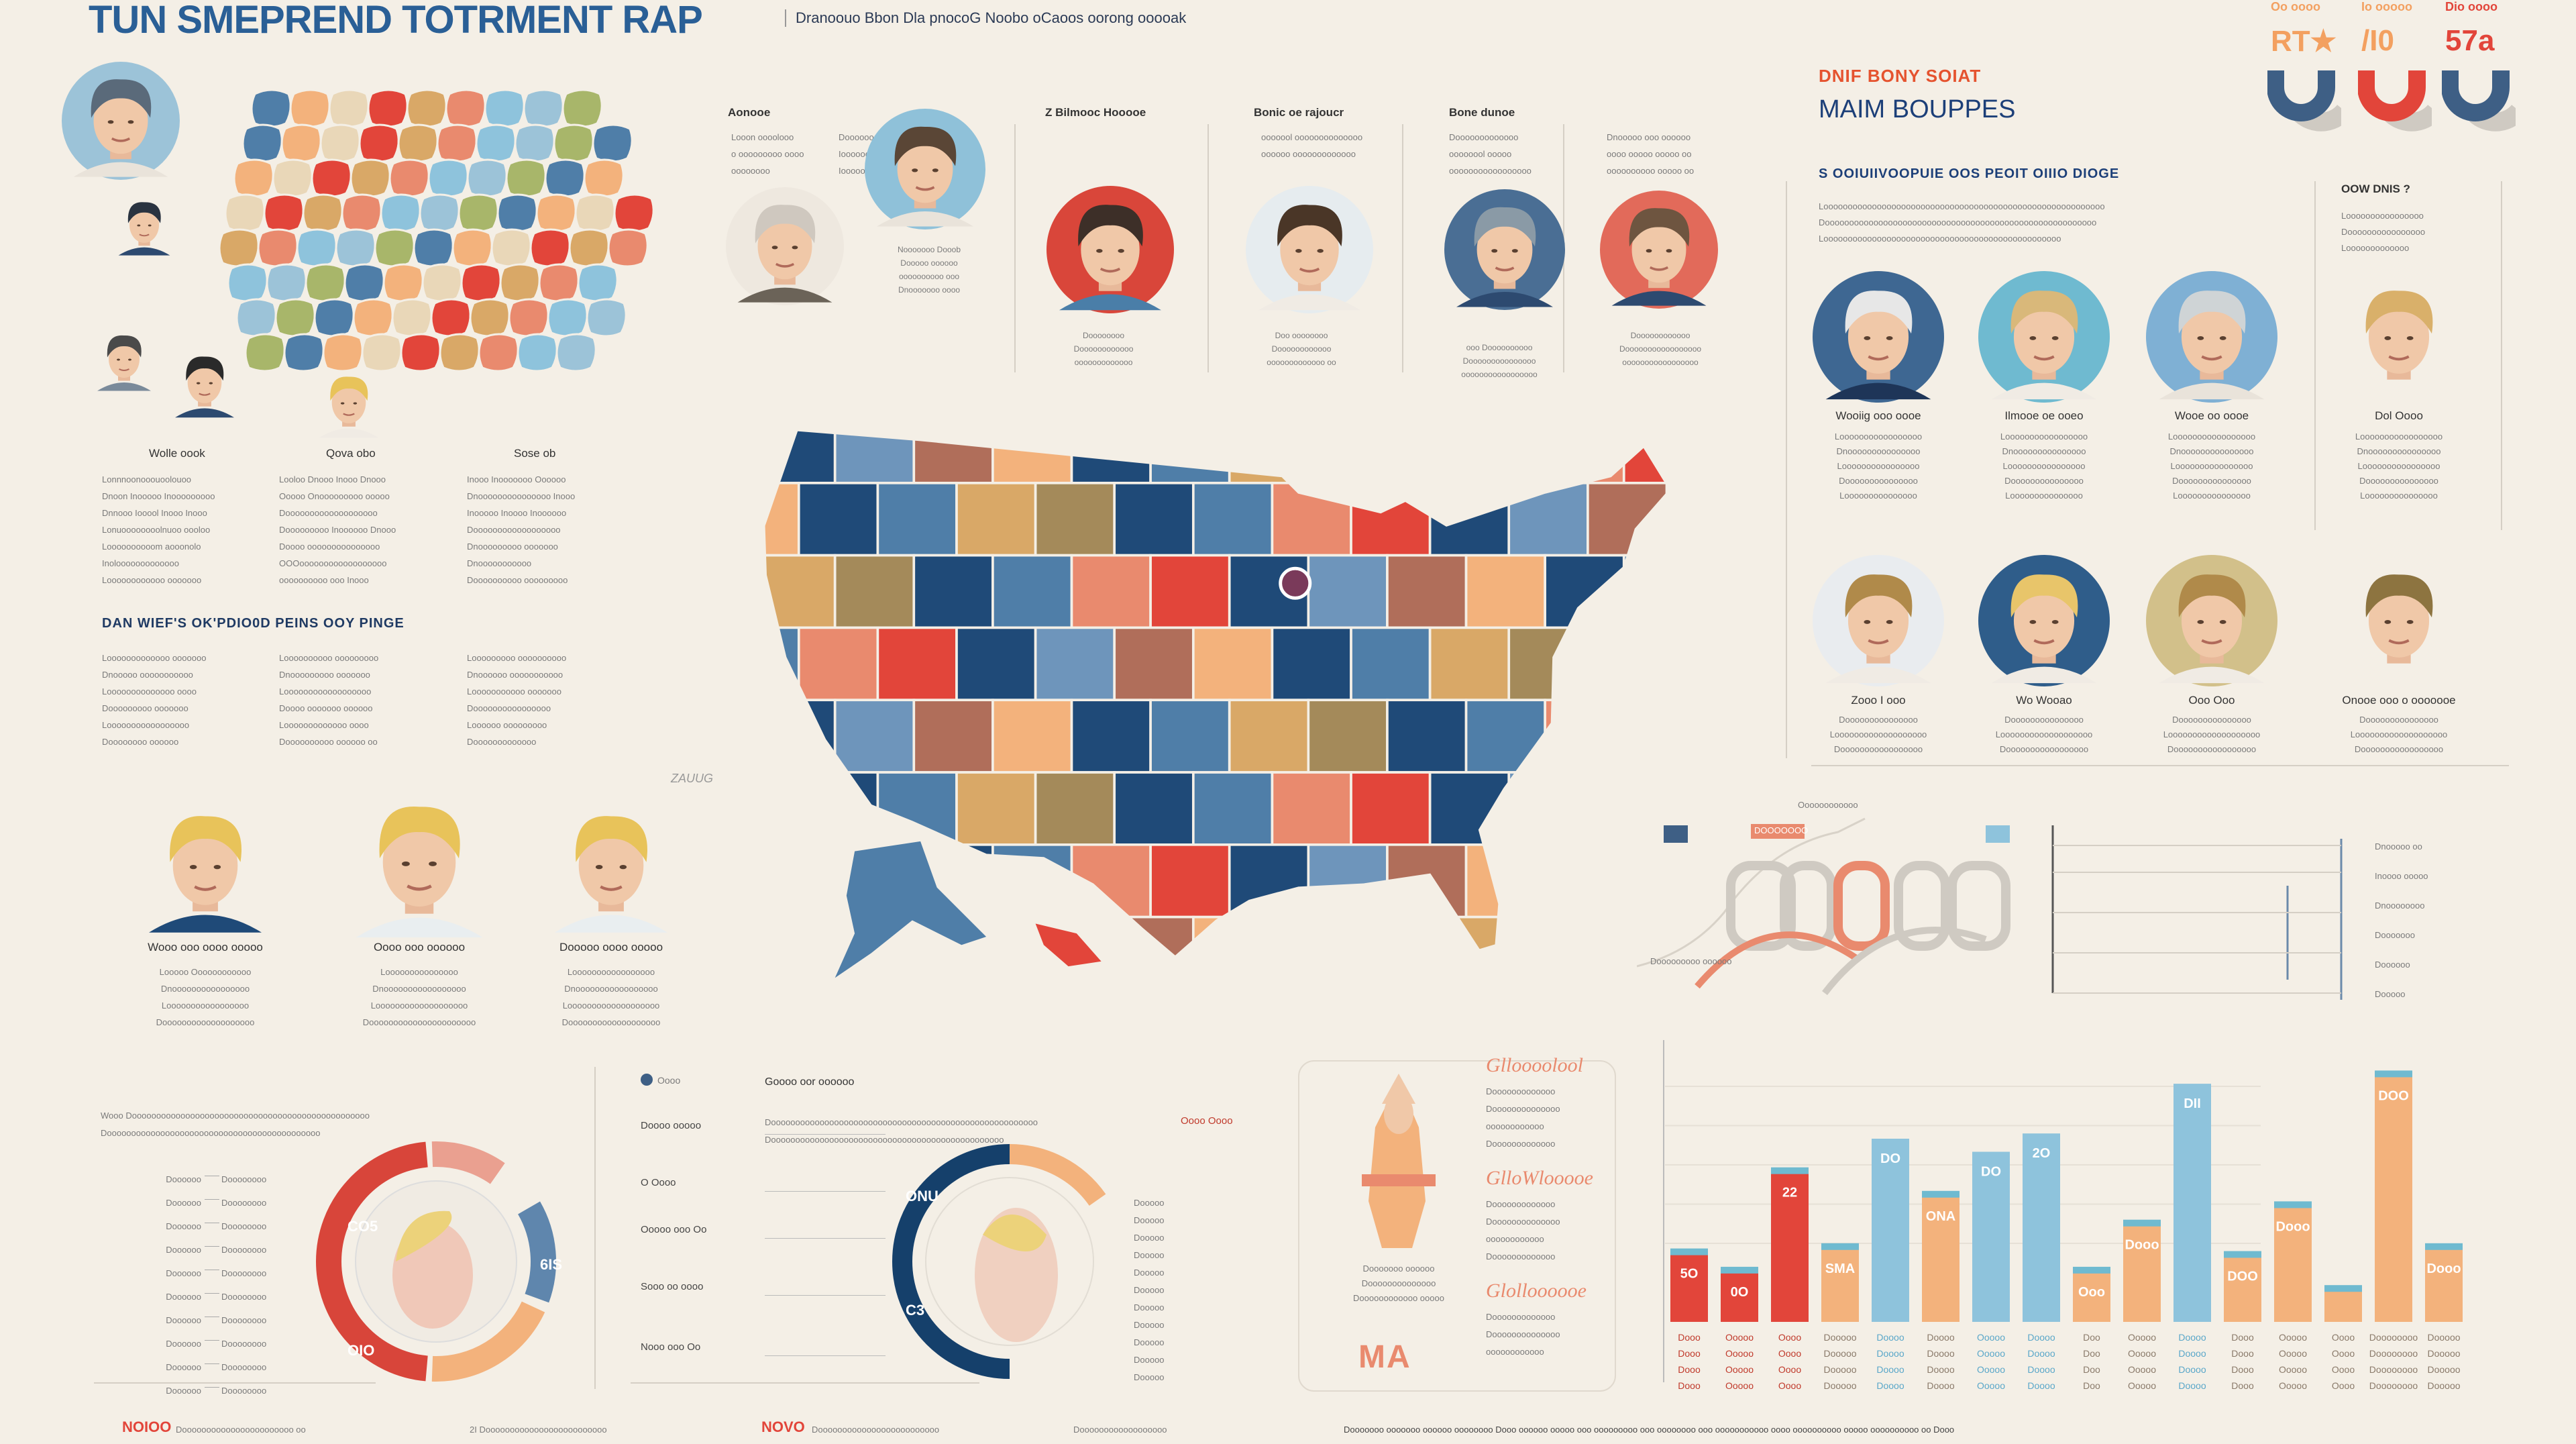 This screenshot has width=2576, height=1444. What do you see at coordinates (329, 658) in the screenshot?
I see `text-line: Loooooooooo ooooooooo` at bounding box center [329, 658].